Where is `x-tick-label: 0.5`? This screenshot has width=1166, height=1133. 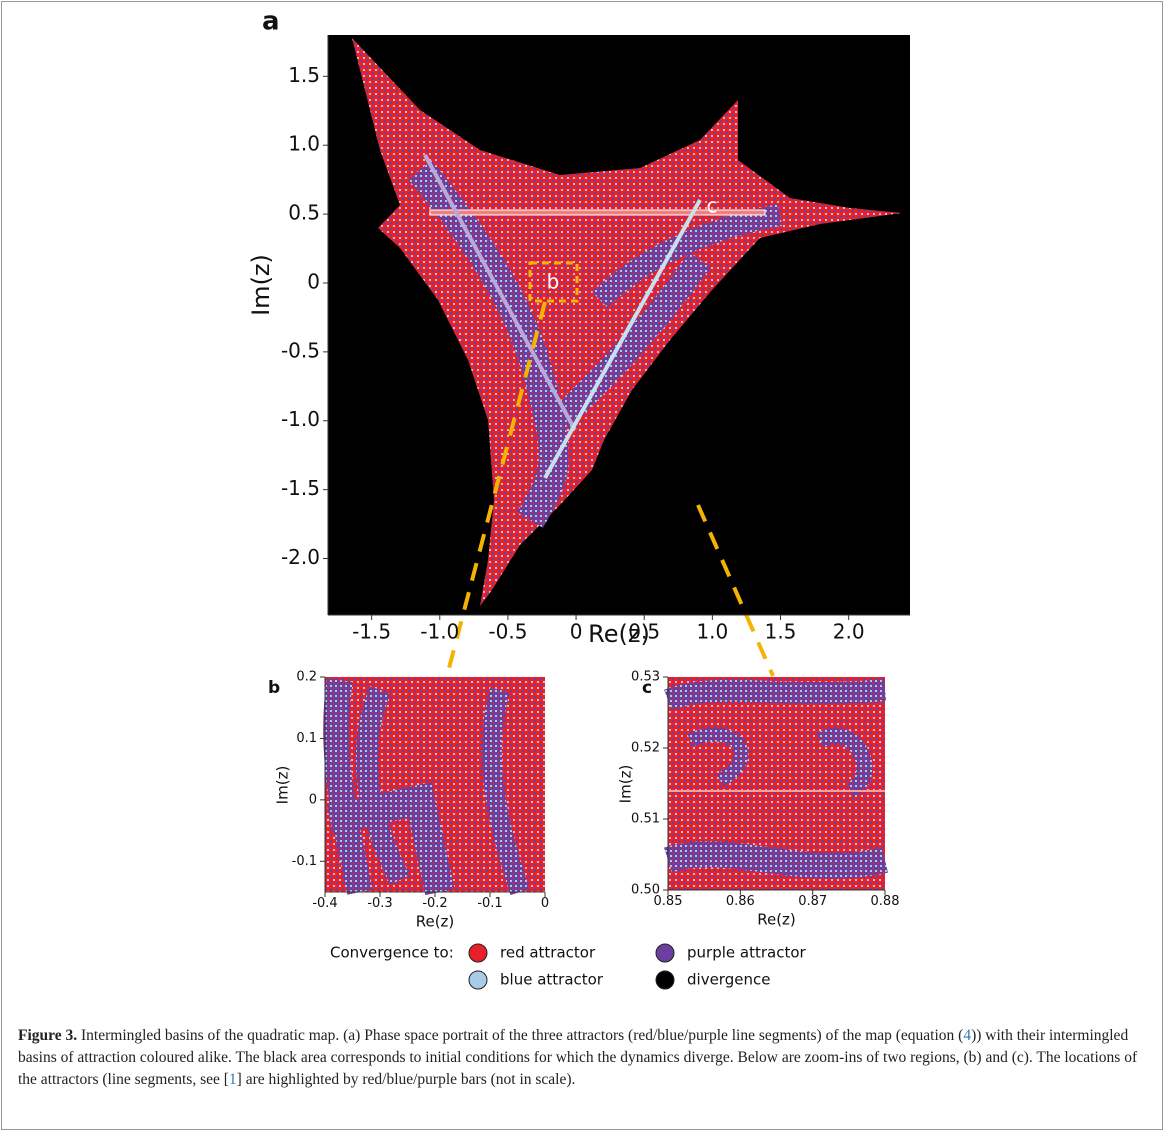 x-tick-label: 0.5 is located at coordinates (644, 632).